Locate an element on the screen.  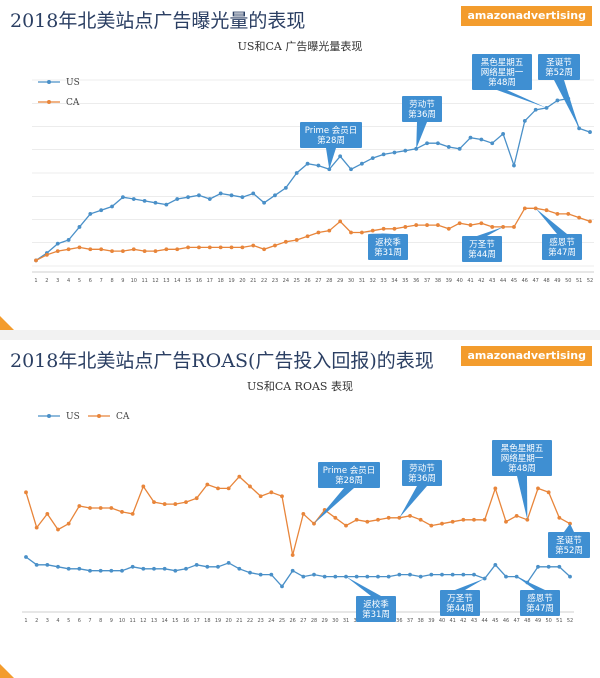
corner-accent is located at coordinates (7, 323).